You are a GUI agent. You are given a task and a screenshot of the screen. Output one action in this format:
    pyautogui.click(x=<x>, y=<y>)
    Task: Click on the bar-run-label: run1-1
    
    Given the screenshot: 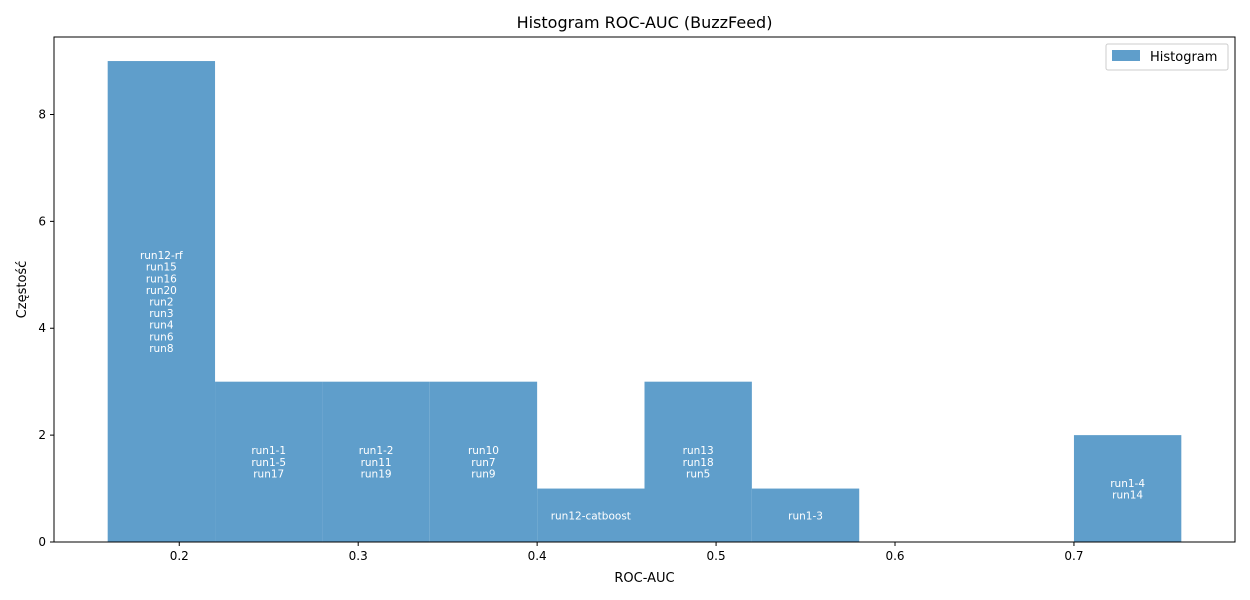 What is the action you would take?
    pyautogui.click(x=268, y=451)
    